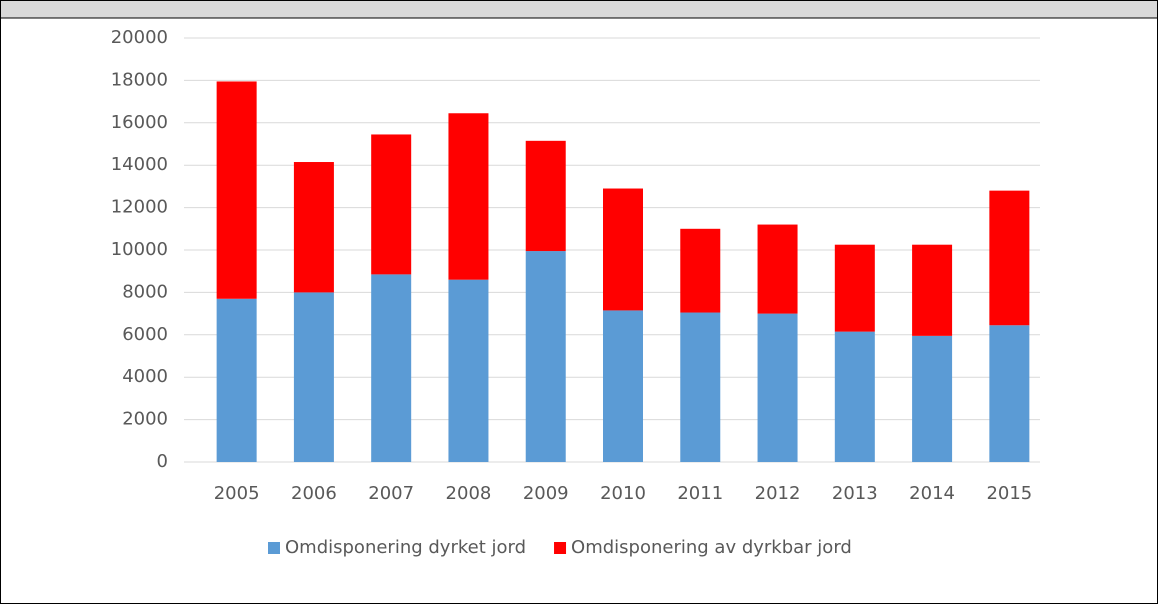  I want to click on y-tick-label: 8000, so click(145, 291).